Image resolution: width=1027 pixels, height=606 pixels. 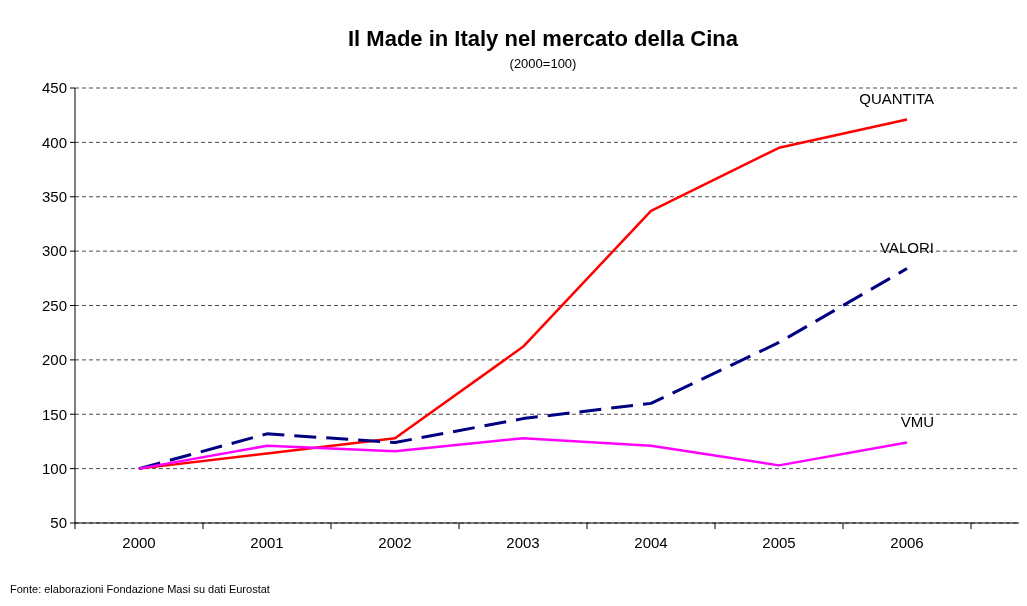 I want to click on y-tick-label: 400, so click(x=54, y=142).